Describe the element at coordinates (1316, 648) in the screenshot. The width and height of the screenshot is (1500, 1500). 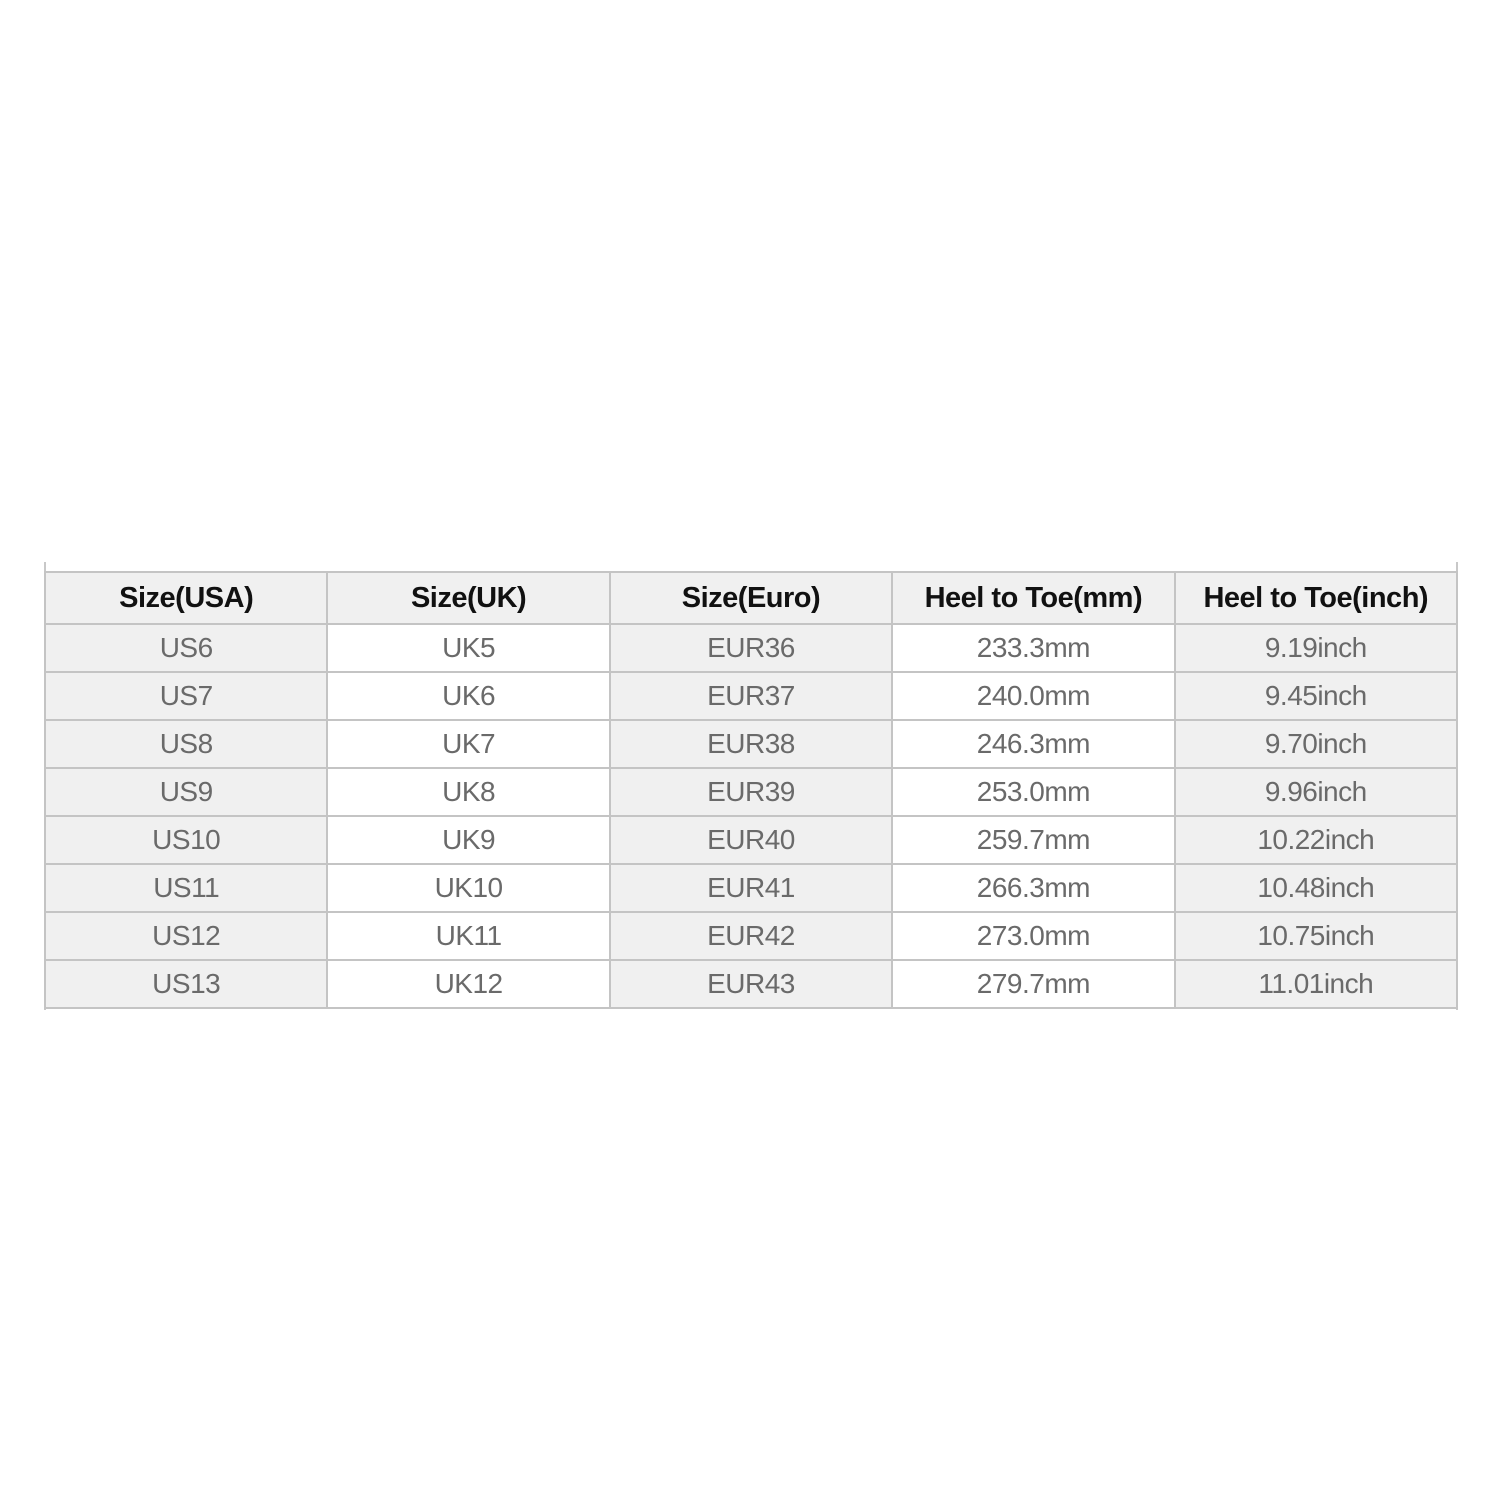
I see `table-cell: 9.19inch` at that location.